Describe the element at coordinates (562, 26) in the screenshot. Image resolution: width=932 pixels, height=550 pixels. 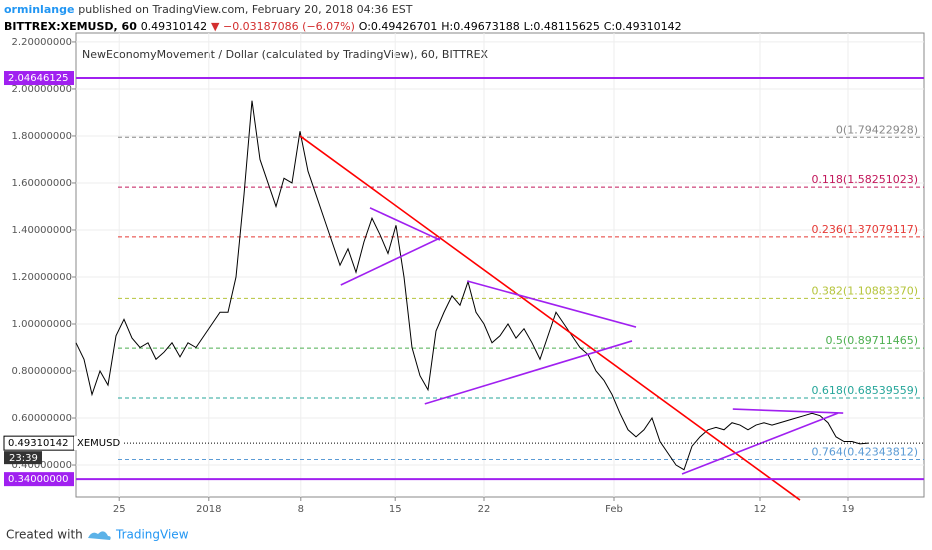
I see `low: L:0.48115625` at that location.